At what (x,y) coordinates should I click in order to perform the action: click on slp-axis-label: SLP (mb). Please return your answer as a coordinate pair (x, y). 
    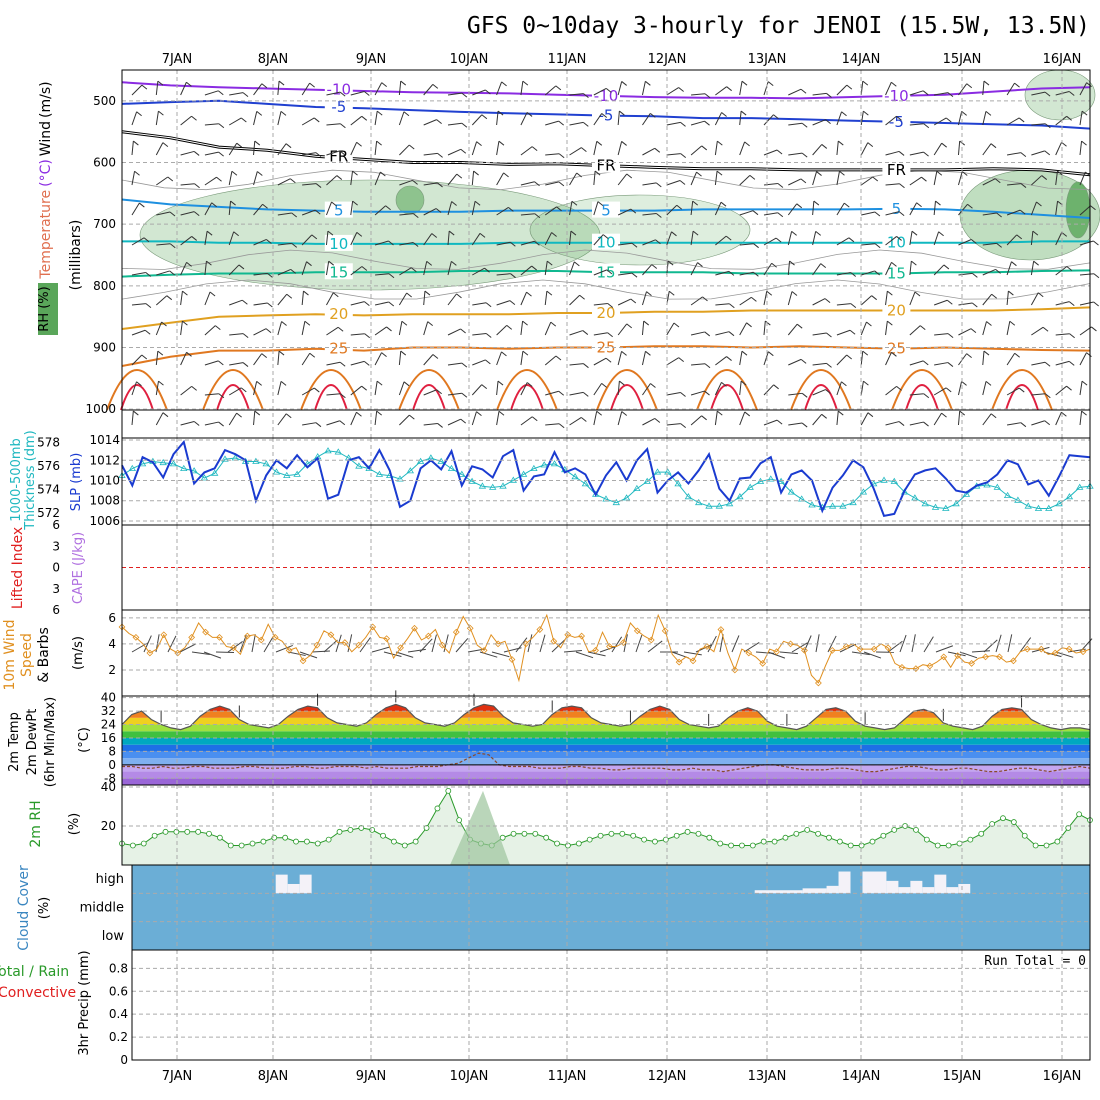
    Looking at the image, I should click on (76, 482).